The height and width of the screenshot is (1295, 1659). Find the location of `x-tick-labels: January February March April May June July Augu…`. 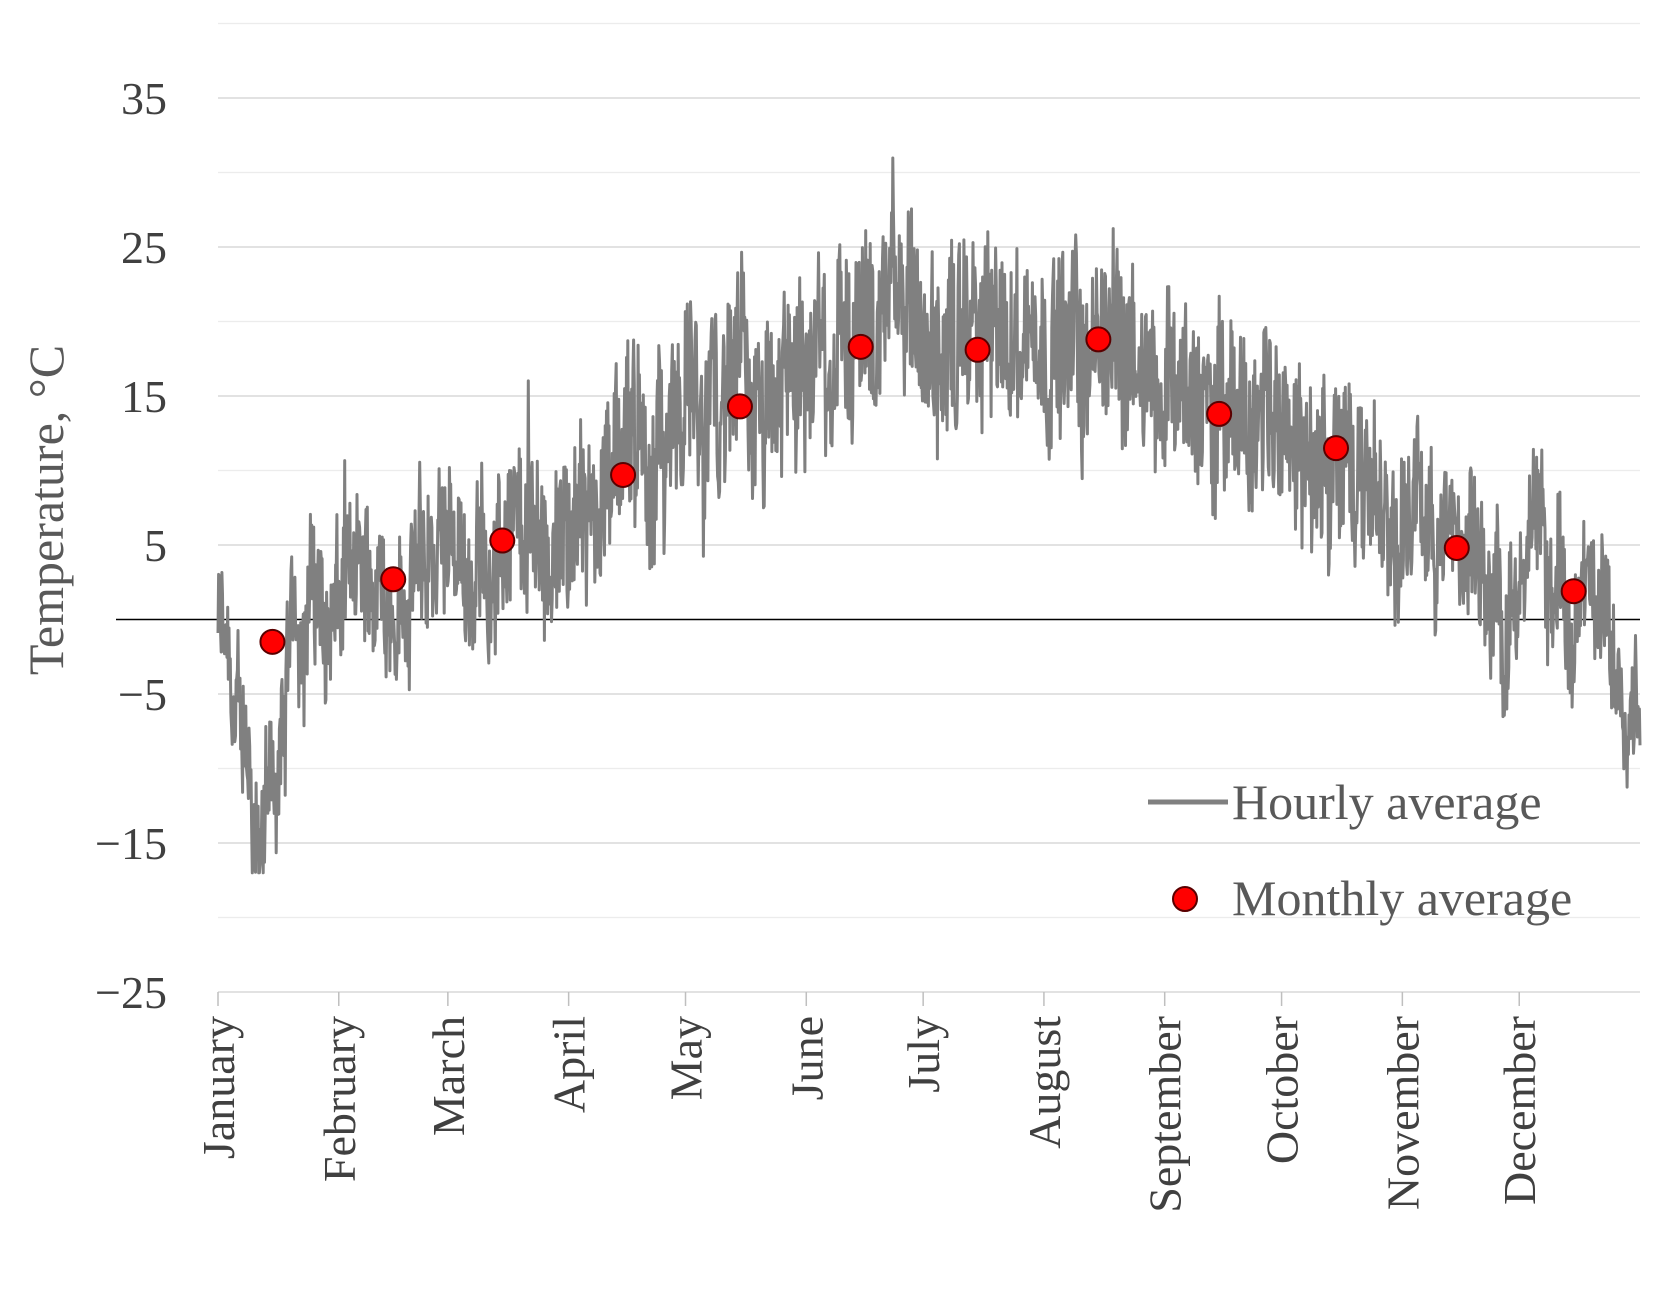

x-tick-labels: January February March April May June July Augu… is located at coordinates (869, 1102).